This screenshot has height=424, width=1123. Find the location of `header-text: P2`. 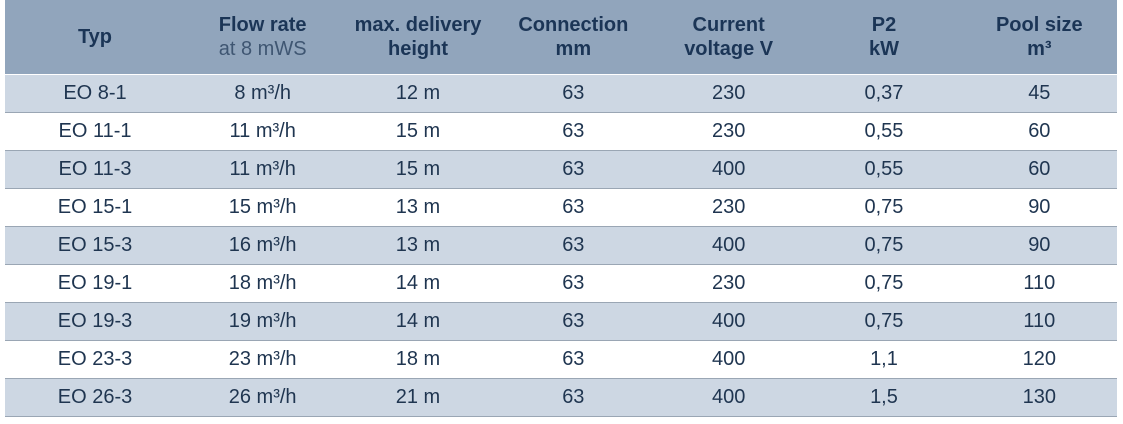

header-text: P2 is located at coordinates (884, 25).